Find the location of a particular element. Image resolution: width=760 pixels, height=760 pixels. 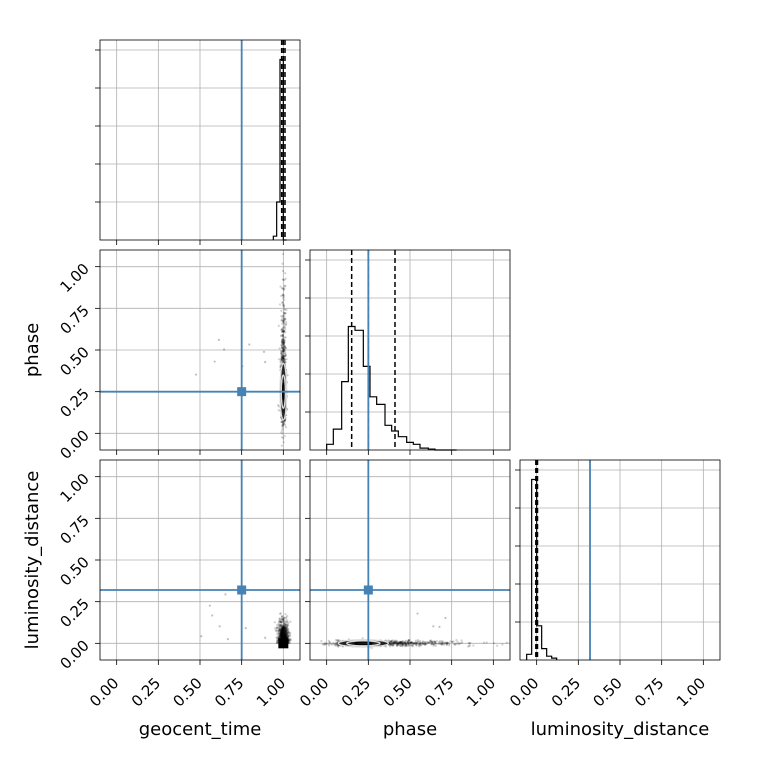

hist-luminosity-distance-xtick-label-2: 0.50 is located at coordinates (607, 692).